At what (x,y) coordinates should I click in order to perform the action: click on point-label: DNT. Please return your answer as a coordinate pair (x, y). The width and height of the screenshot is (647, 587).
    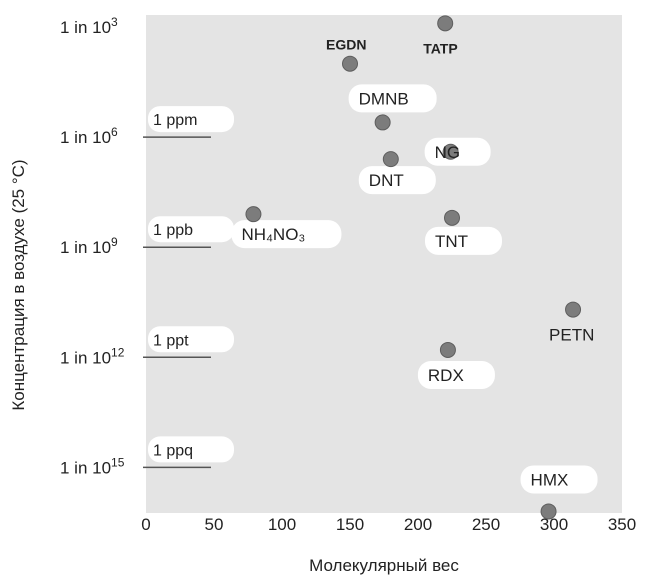
    Looking at the image, I should click on (386, 180).